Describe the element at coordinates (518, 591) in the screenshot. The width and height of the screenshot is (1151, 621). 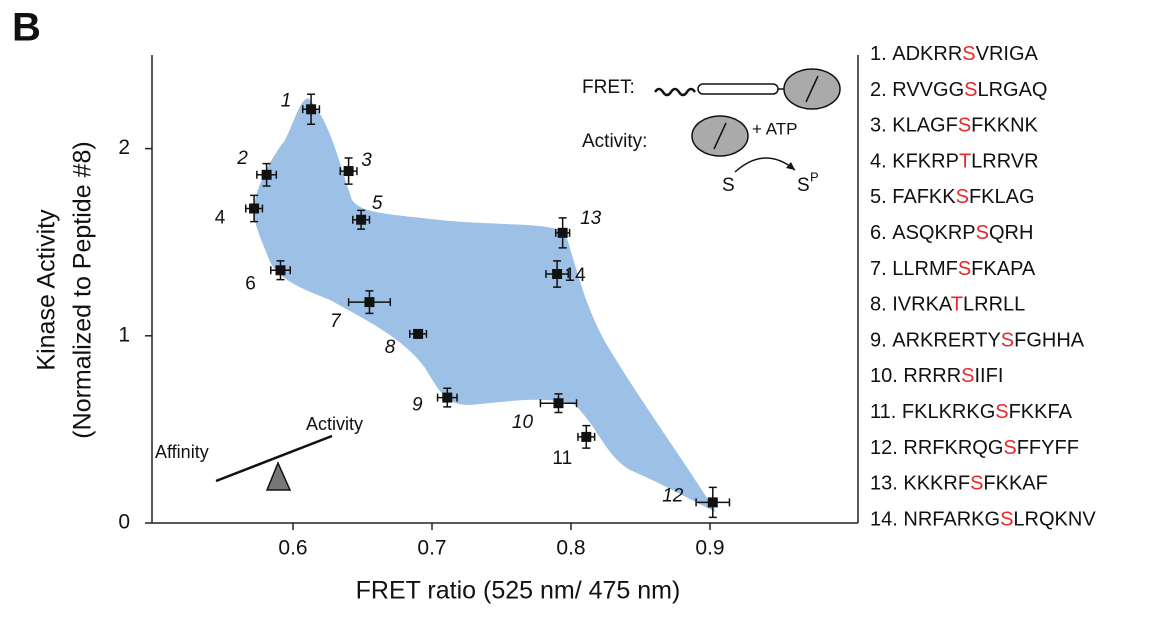
I see `x-axis-title: FRET ratio (525 nm/ 475 nm)` at that location.